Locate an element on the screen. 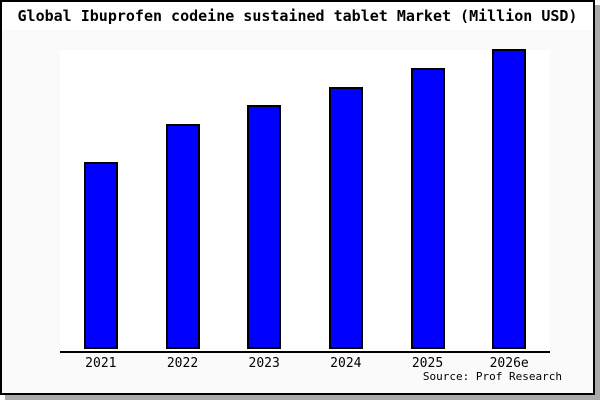  x-tick-label-2024: 2024 is located at coordinates (346, 363).